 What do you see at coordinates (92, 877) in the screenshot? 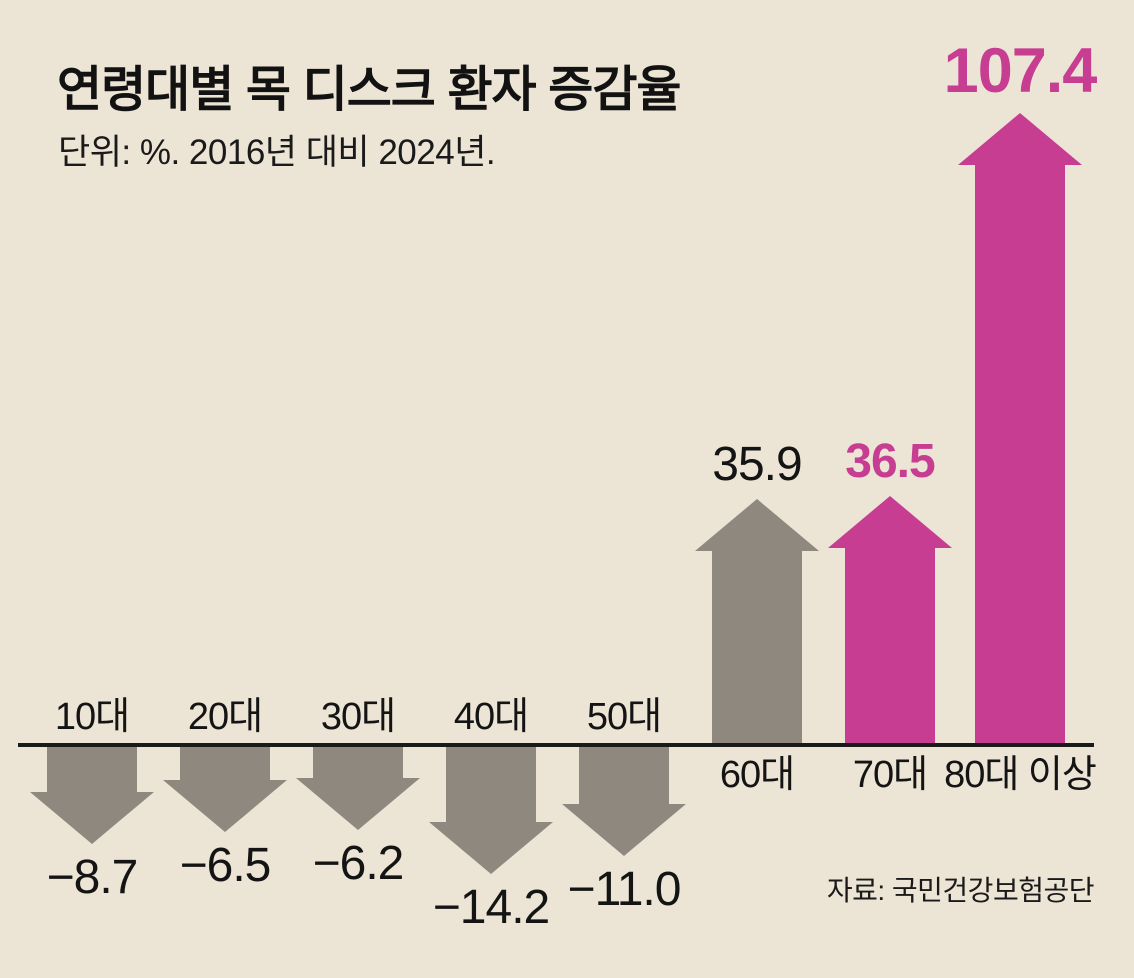
I see `value-label: −8.7` at bounding box center [92, 877].